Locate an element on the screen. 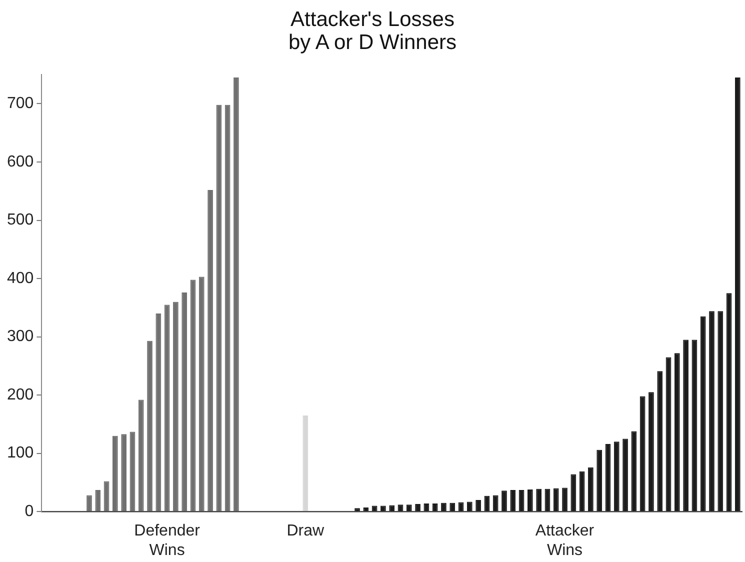 The height and width of the screenshot is (562, 745). chart-title: Attacker's Losses by A or D Winners is located at coordinates (372, 31).